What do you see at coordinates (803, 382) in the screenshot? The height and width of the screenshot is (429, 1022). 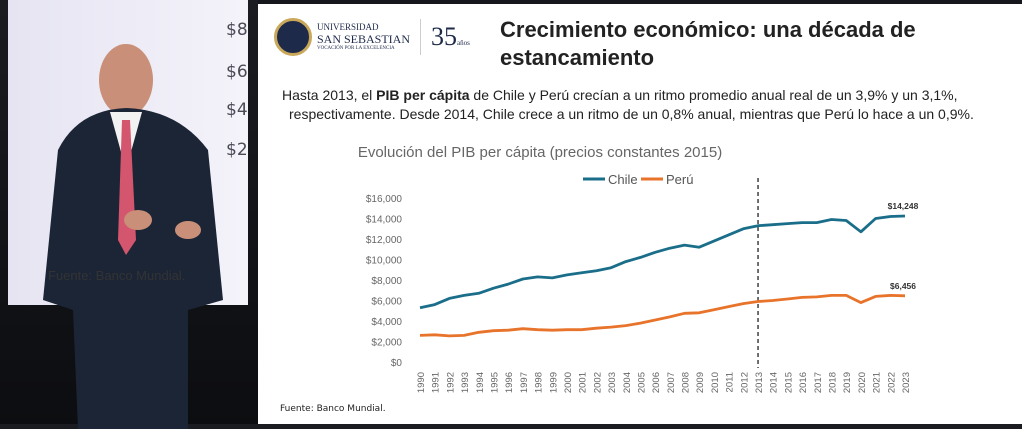 I see `x-tick-label: 2016` at bounding box center [803, 382].